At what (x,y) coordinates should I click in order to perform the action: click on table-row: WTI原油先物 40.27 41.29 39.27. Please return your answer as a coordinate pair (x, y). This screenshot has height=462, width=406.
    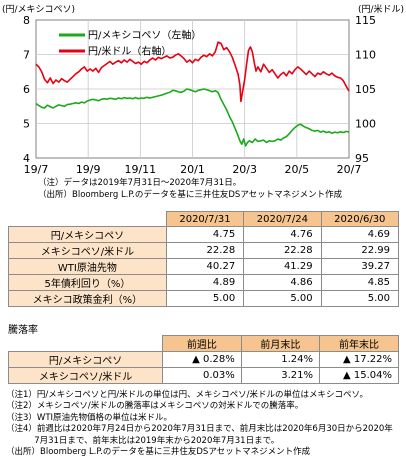
    Looking at the image, I should click on (204, 266).